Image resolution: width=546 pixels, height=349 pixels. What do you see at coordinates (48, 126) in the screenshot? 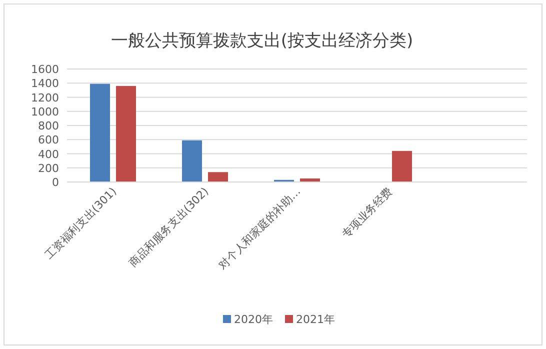
I see `y-tick-label: 800` at bounding box center [48, 126].